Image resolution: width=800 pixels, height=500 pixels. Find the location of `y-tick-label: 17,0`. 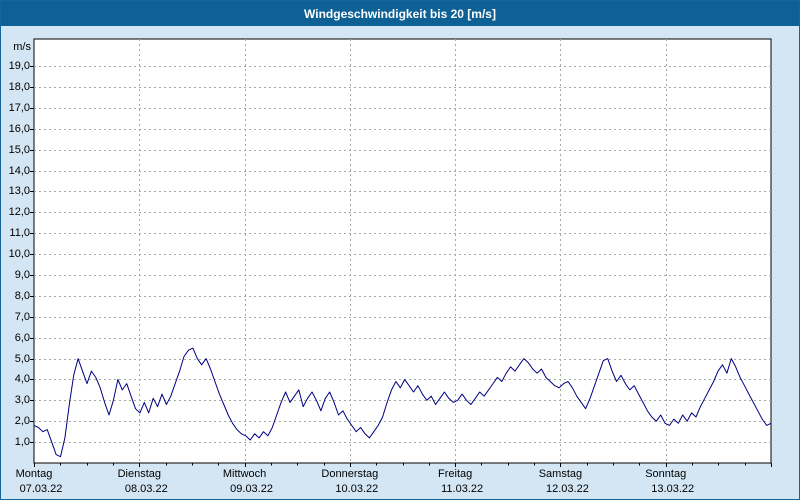

y-tick-label: 17,0 is located at coordinates (19, 107).